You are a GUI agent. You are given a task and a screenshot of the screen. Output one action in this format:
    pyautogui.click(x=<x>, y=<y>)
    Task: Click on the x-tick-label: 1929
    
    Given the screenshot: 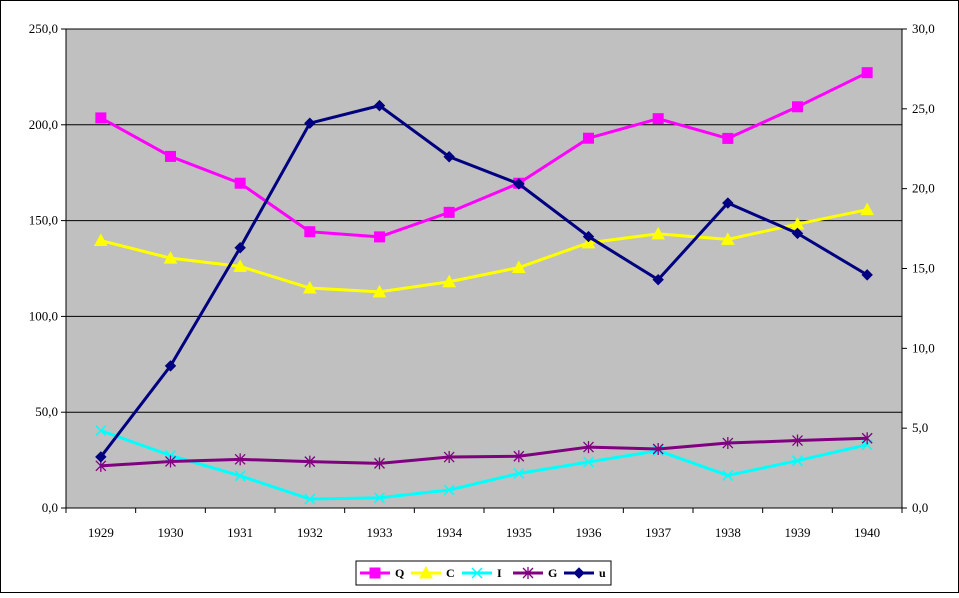 What is the action you would take?
    pyautogui.click(x=101, y=532)
    